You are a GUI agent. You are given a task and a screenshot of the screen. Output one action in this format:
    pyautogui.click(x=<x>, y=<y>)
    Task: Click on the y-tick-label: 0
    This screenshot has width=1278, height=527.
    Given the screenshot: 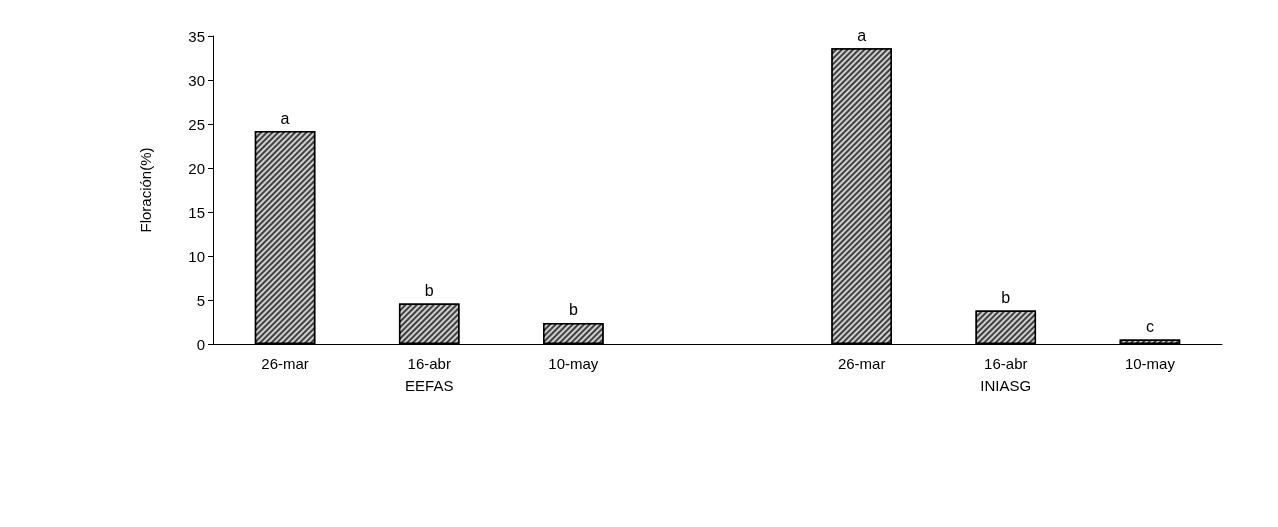 What is the action you would take?
    pyautogui.click(x=200, y=344)
    